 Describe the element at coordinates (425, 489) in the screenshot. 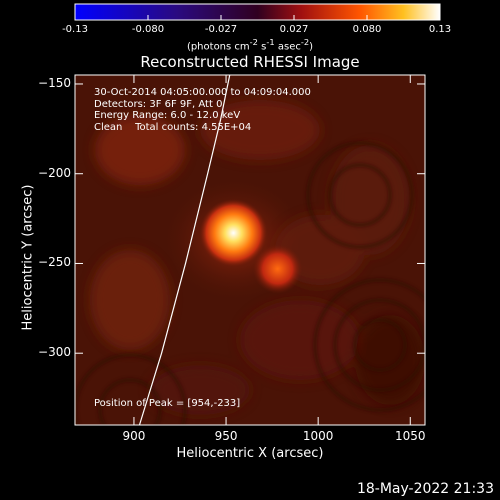

I see `timestamp: 18-May-2022 21:33` at that location.